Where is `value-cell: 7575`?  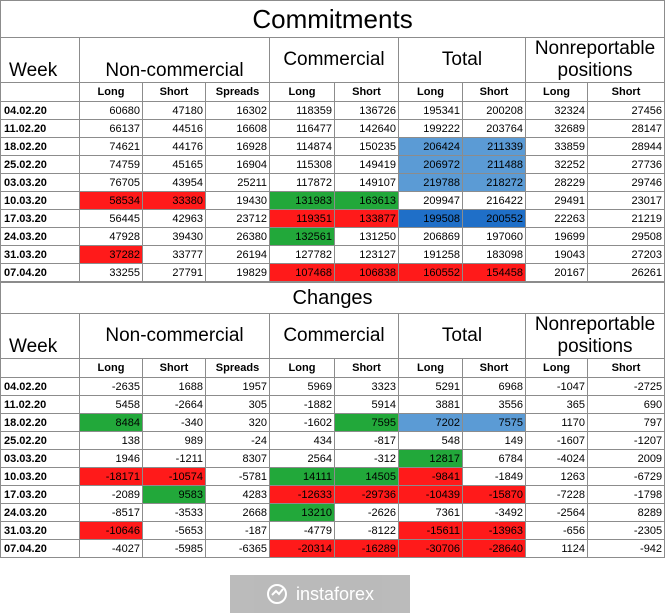 value-cell: 7575 is located at coordinates (494, 422).